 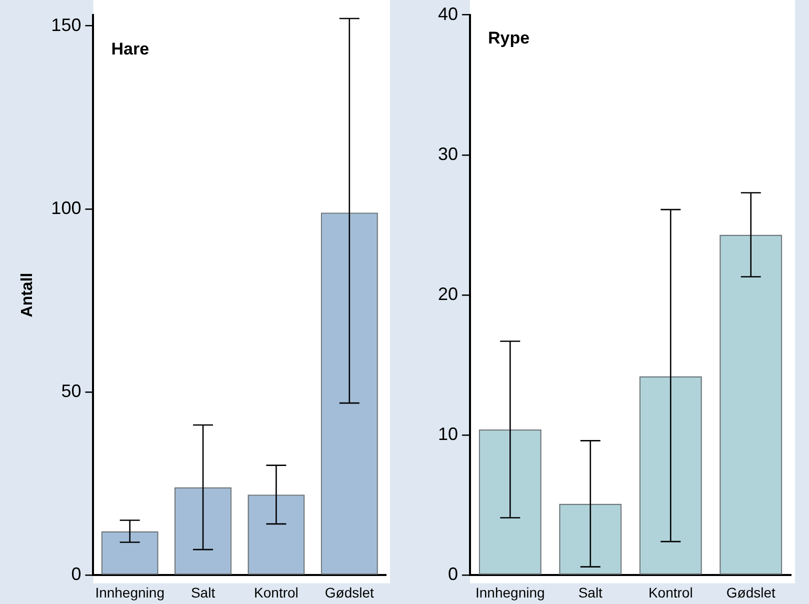 What do you see at coordinates (130, 48) in the screenshot?
I see `text: Hare` at bounding box center [130, 48].